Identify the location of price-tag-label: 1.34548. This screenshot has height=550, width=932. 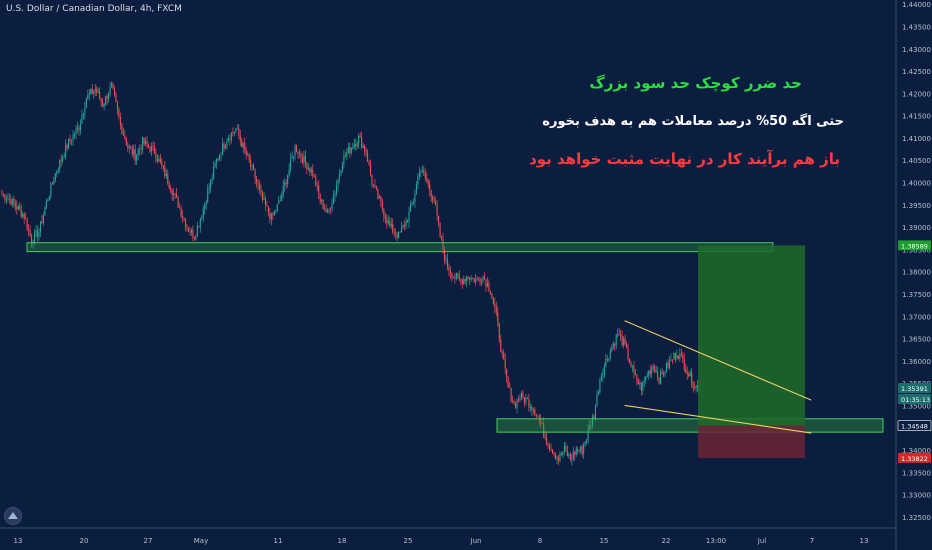
(914, 427).